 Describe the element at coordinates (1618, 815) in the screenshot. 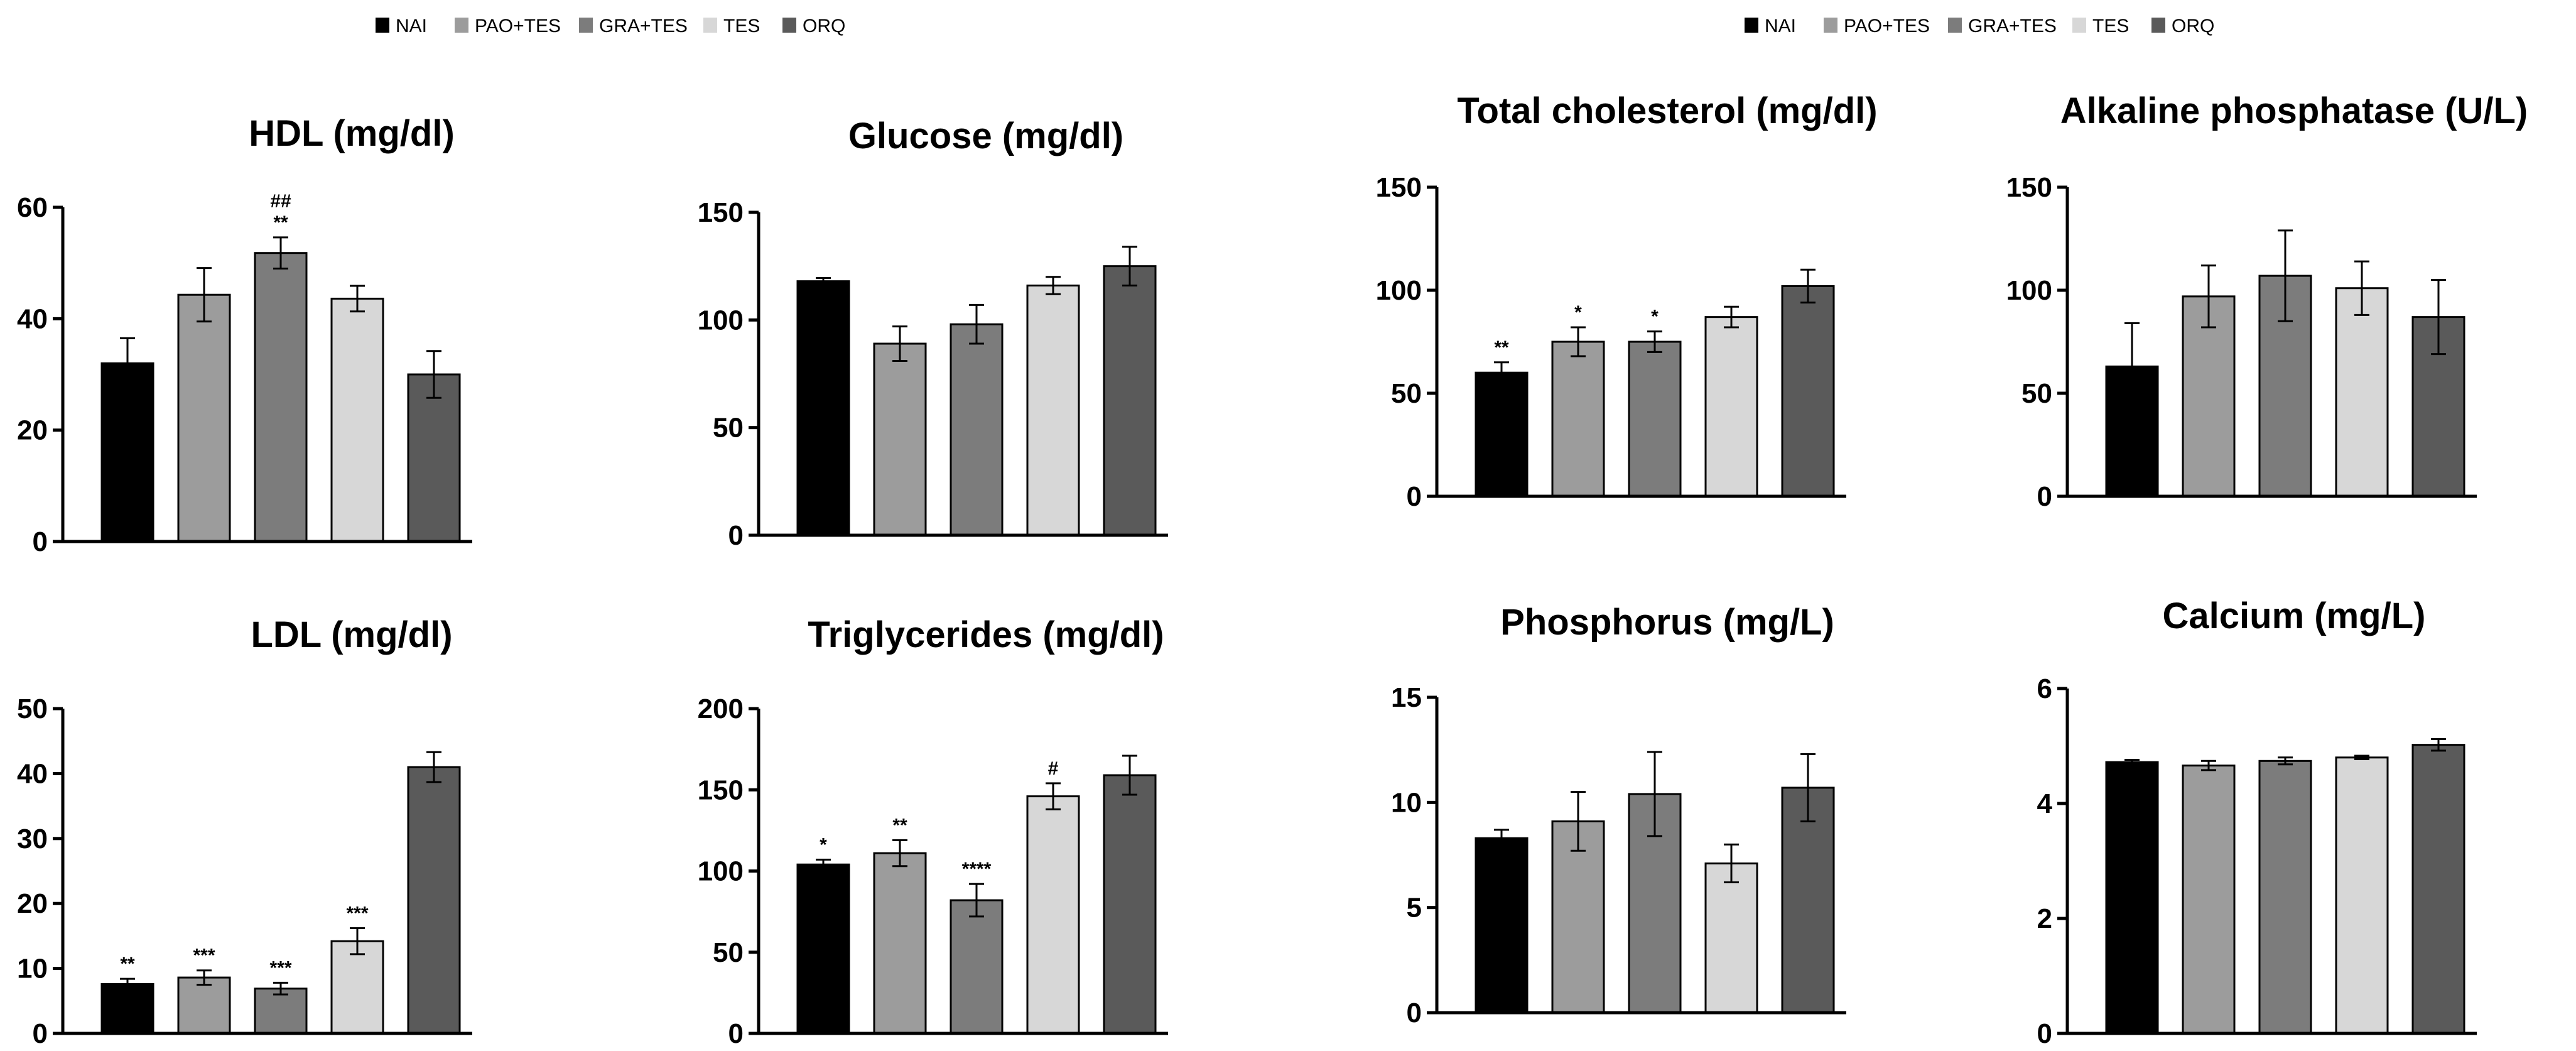

I see `chart-panel-7: Phosphorus (mg/L) 0 5 10 15` at that location.